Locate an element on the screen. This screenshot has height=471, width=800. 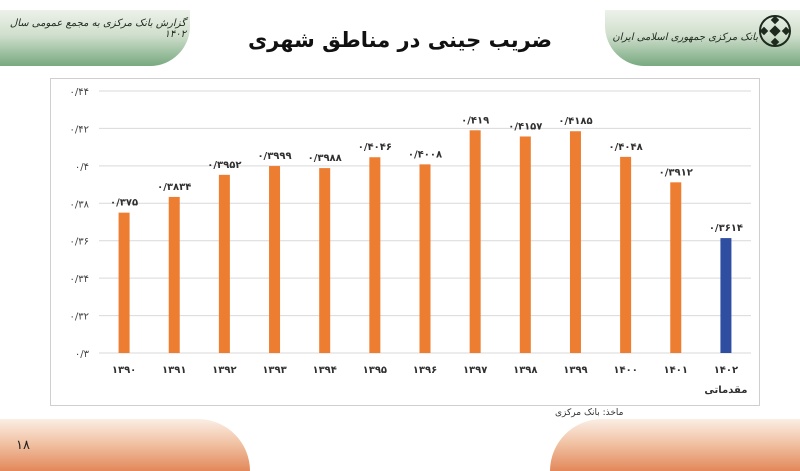
y-tick-label: ۰/۴ is located at coordinates (82, 167).